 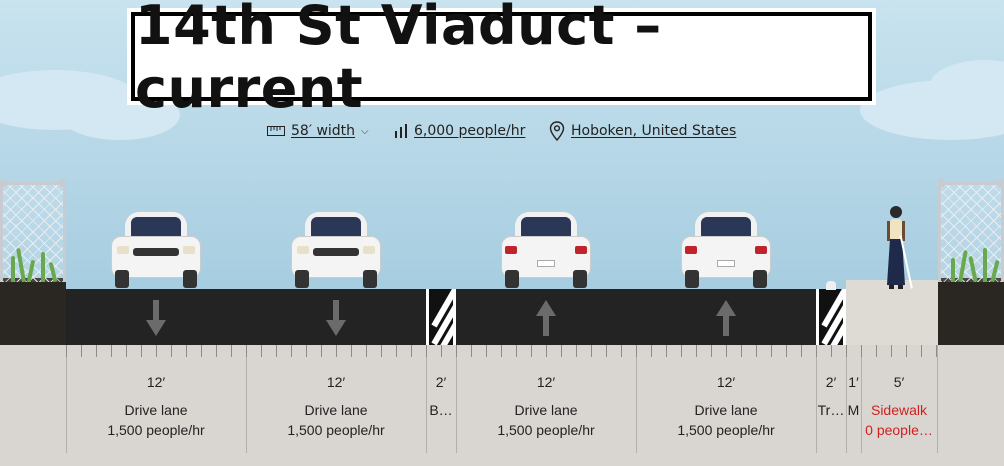 I want to click on segment-width: 5′, so click(x=899, y=382).